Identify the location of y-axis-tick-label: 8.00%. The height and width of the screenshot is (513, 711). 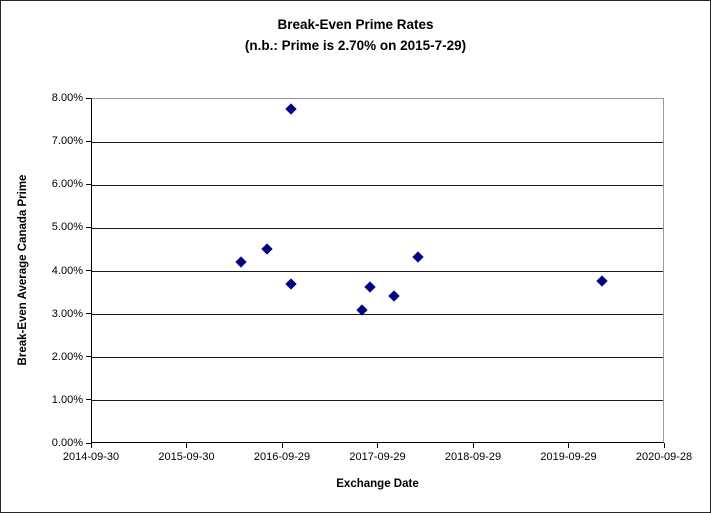
(67, 98).